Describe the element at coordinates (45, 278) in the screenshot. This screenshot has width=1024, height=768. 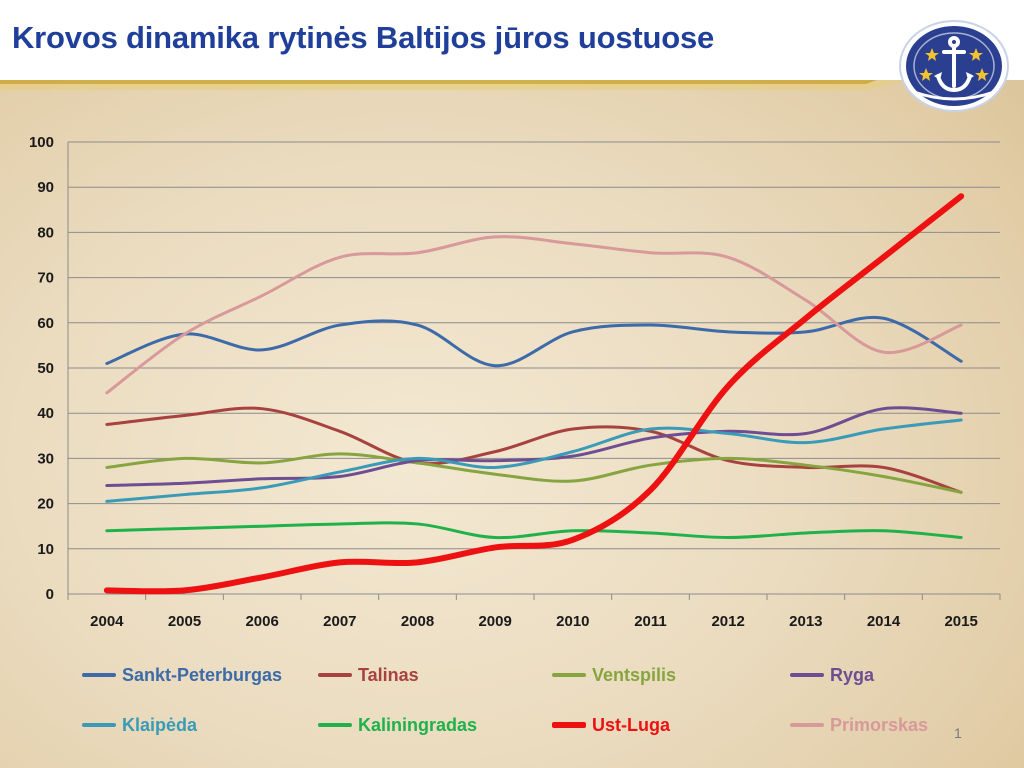
I see `y-tick-label: 70` at that location.